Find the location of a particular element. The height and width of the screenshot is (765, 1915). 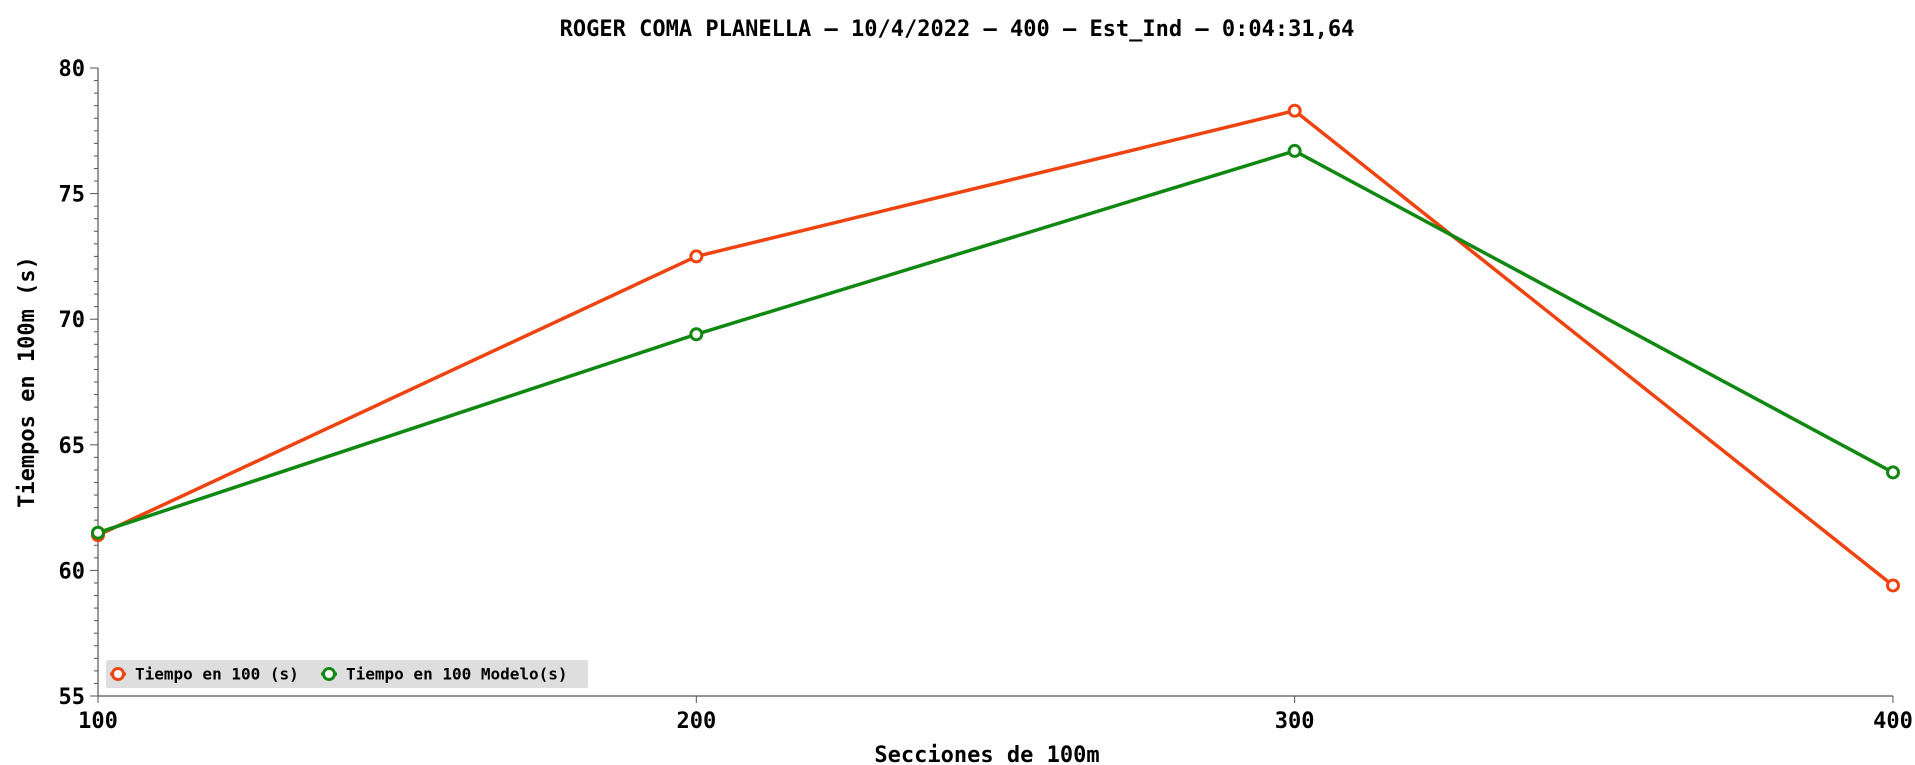

legend-background is located at coordinates (347, 674).